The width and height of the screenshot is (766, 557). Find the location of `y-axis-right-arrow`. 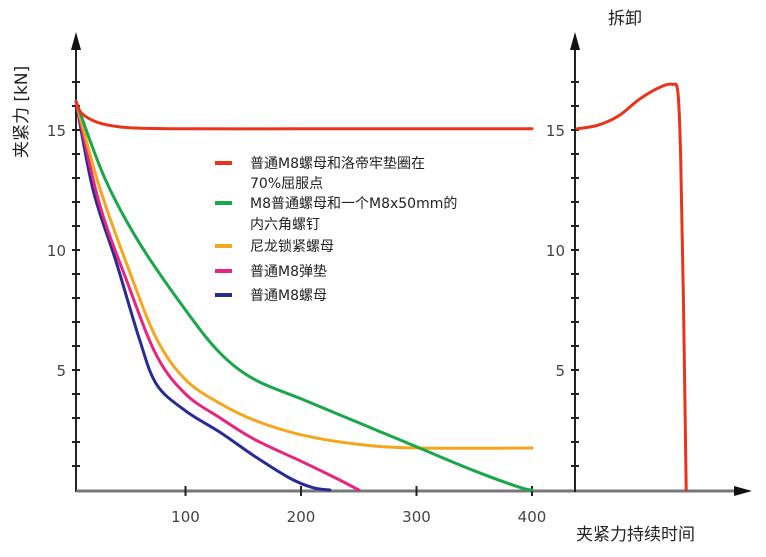

y-axis-right-arrow is located at coordinates (575, 41).